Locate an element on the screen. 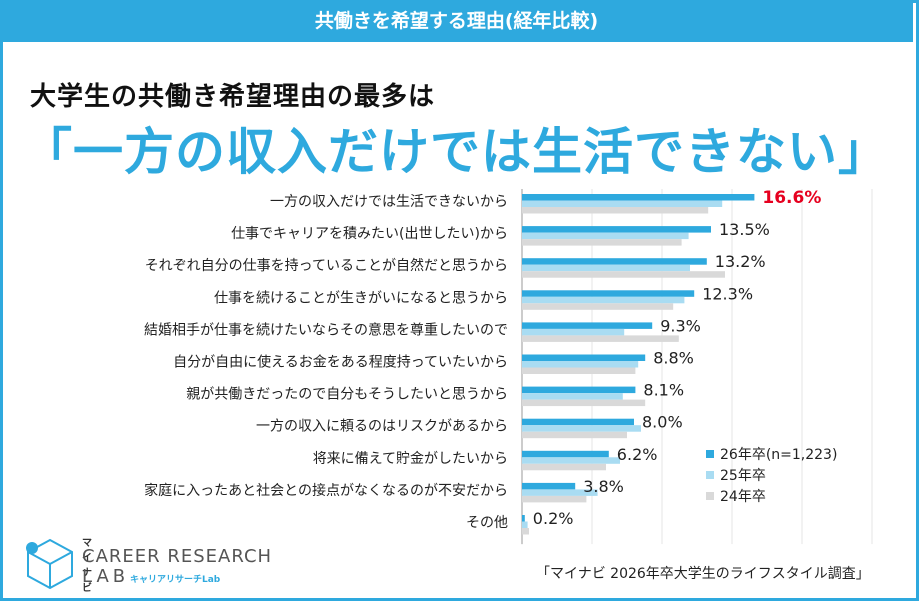 The width and height of the screenshot is (919, 601). chart-legend: 26年卒(n=1,223) 25年卒 24年卒 is located at coordinates (771, 474).